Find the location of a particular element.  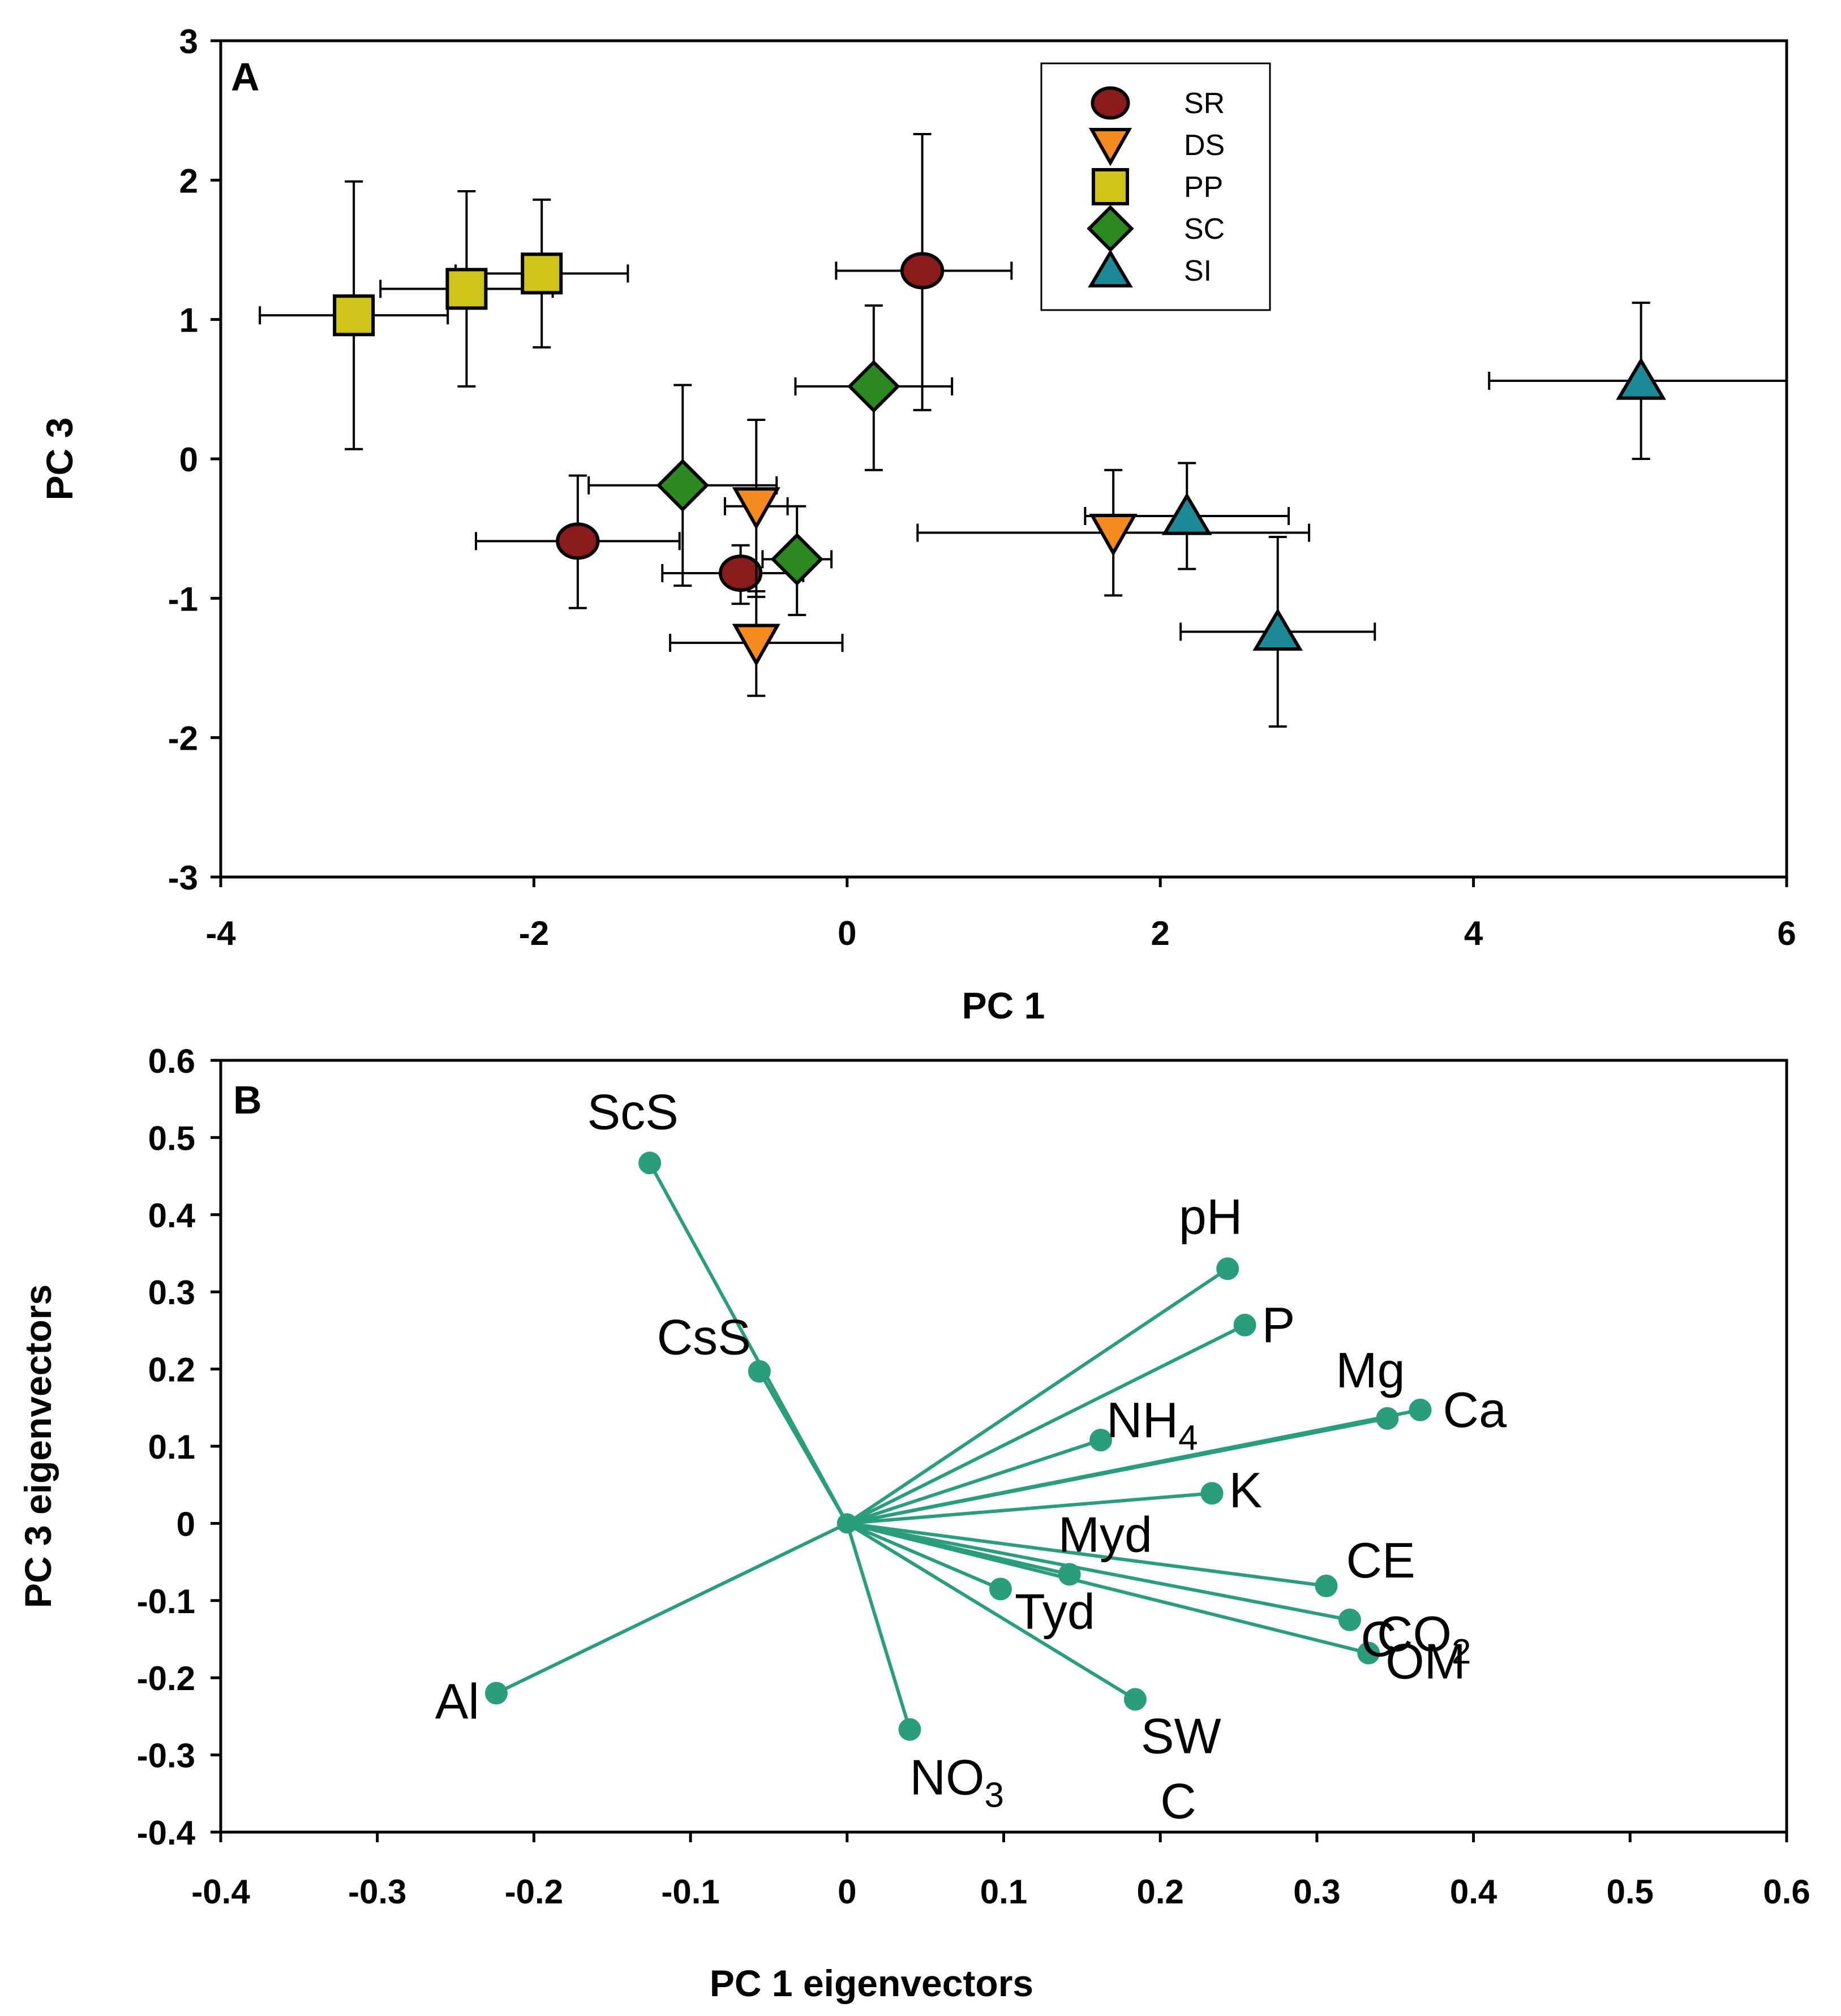

vector-line-p is located at coordinates (1046, 1424).